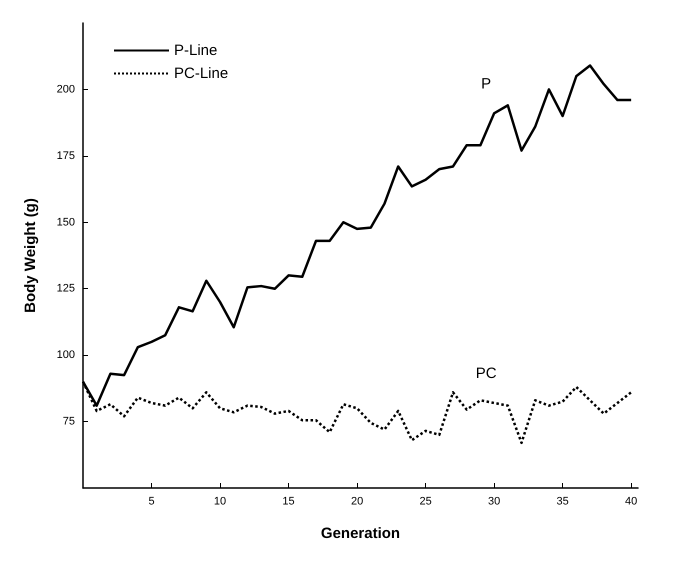 The width and height of the screenshot is (673, 563). Describe the element at coordinates (357, 502) in the screenshot. I see `x-tick-label: 20` at that location.